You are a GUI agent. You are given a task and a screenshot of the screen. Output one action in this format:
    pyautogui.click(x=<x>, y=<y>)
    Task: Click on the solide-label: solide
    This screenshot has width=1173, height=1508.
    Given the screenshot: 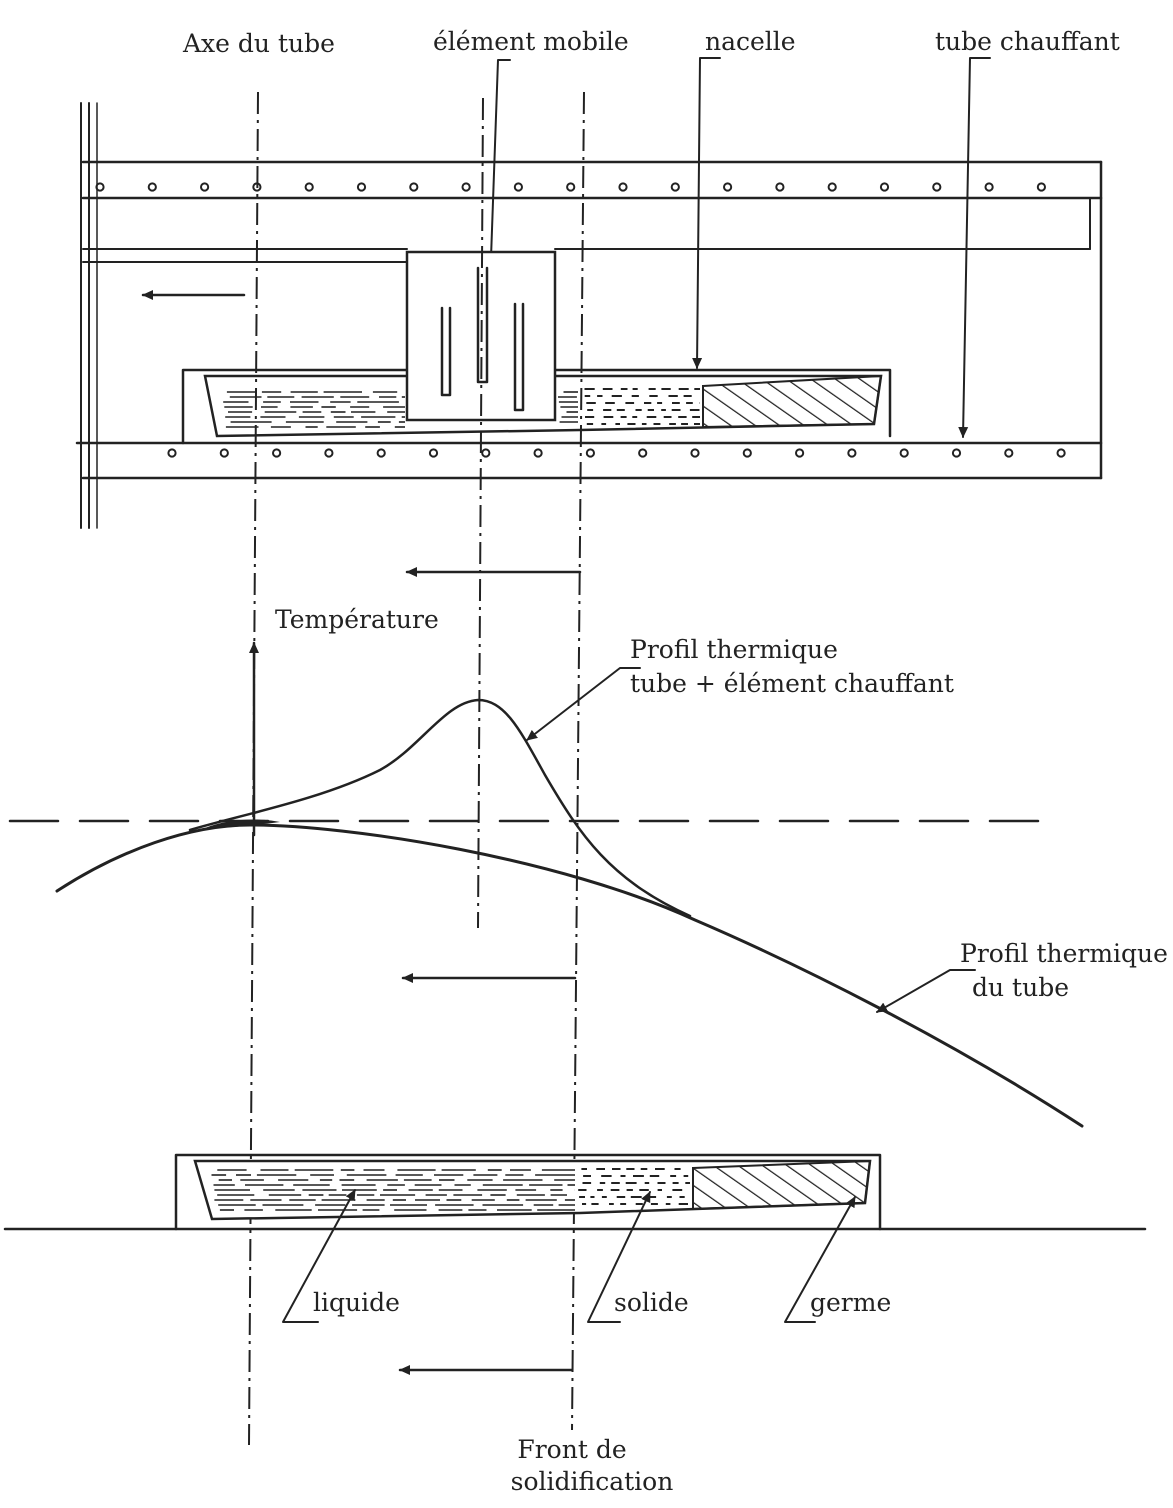 What is the action you would take?
    pyautogui.click(x=651, y=1302)
    